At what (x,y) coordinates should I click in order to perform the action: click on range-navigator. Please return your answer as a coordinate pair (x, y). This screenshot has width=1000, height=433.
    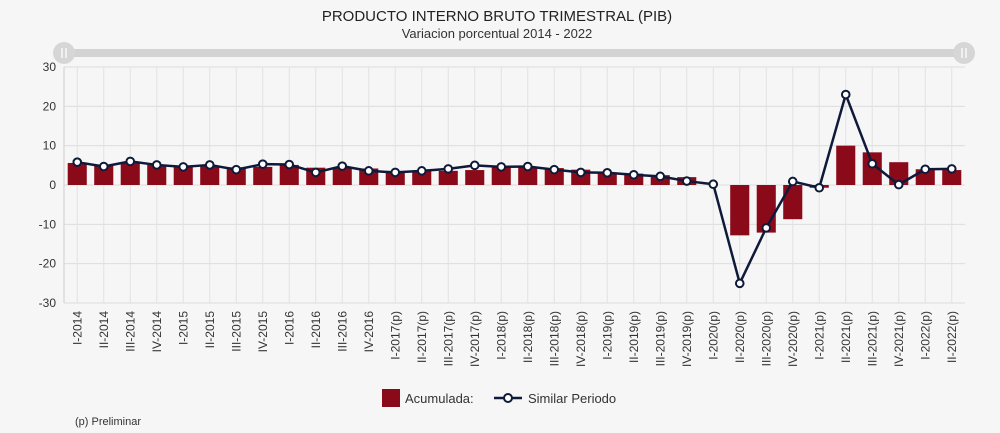
    Looking at the image, I should click on (514, 53).